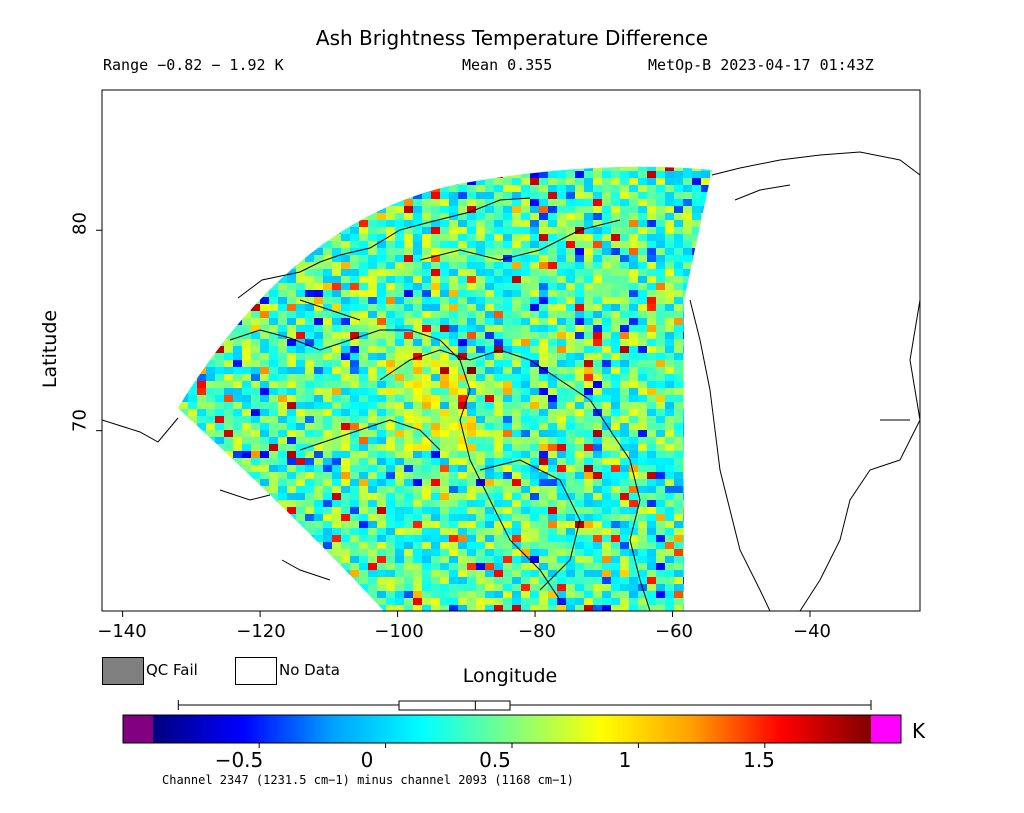 The width and height of the screenshot is (1024, 813). I want to click on x-tick-label: −60, so click(674, 631).